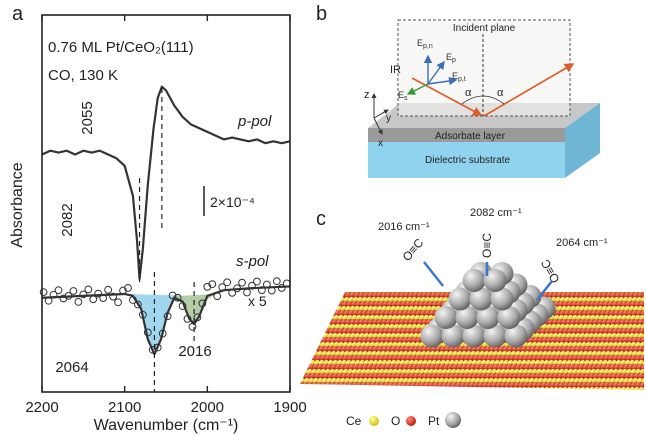 Image resolution: width=646 pixels, height=436 pixels. Describe the element at coordinates (582, 140) in the screenshot. I see `side-face` at that location.